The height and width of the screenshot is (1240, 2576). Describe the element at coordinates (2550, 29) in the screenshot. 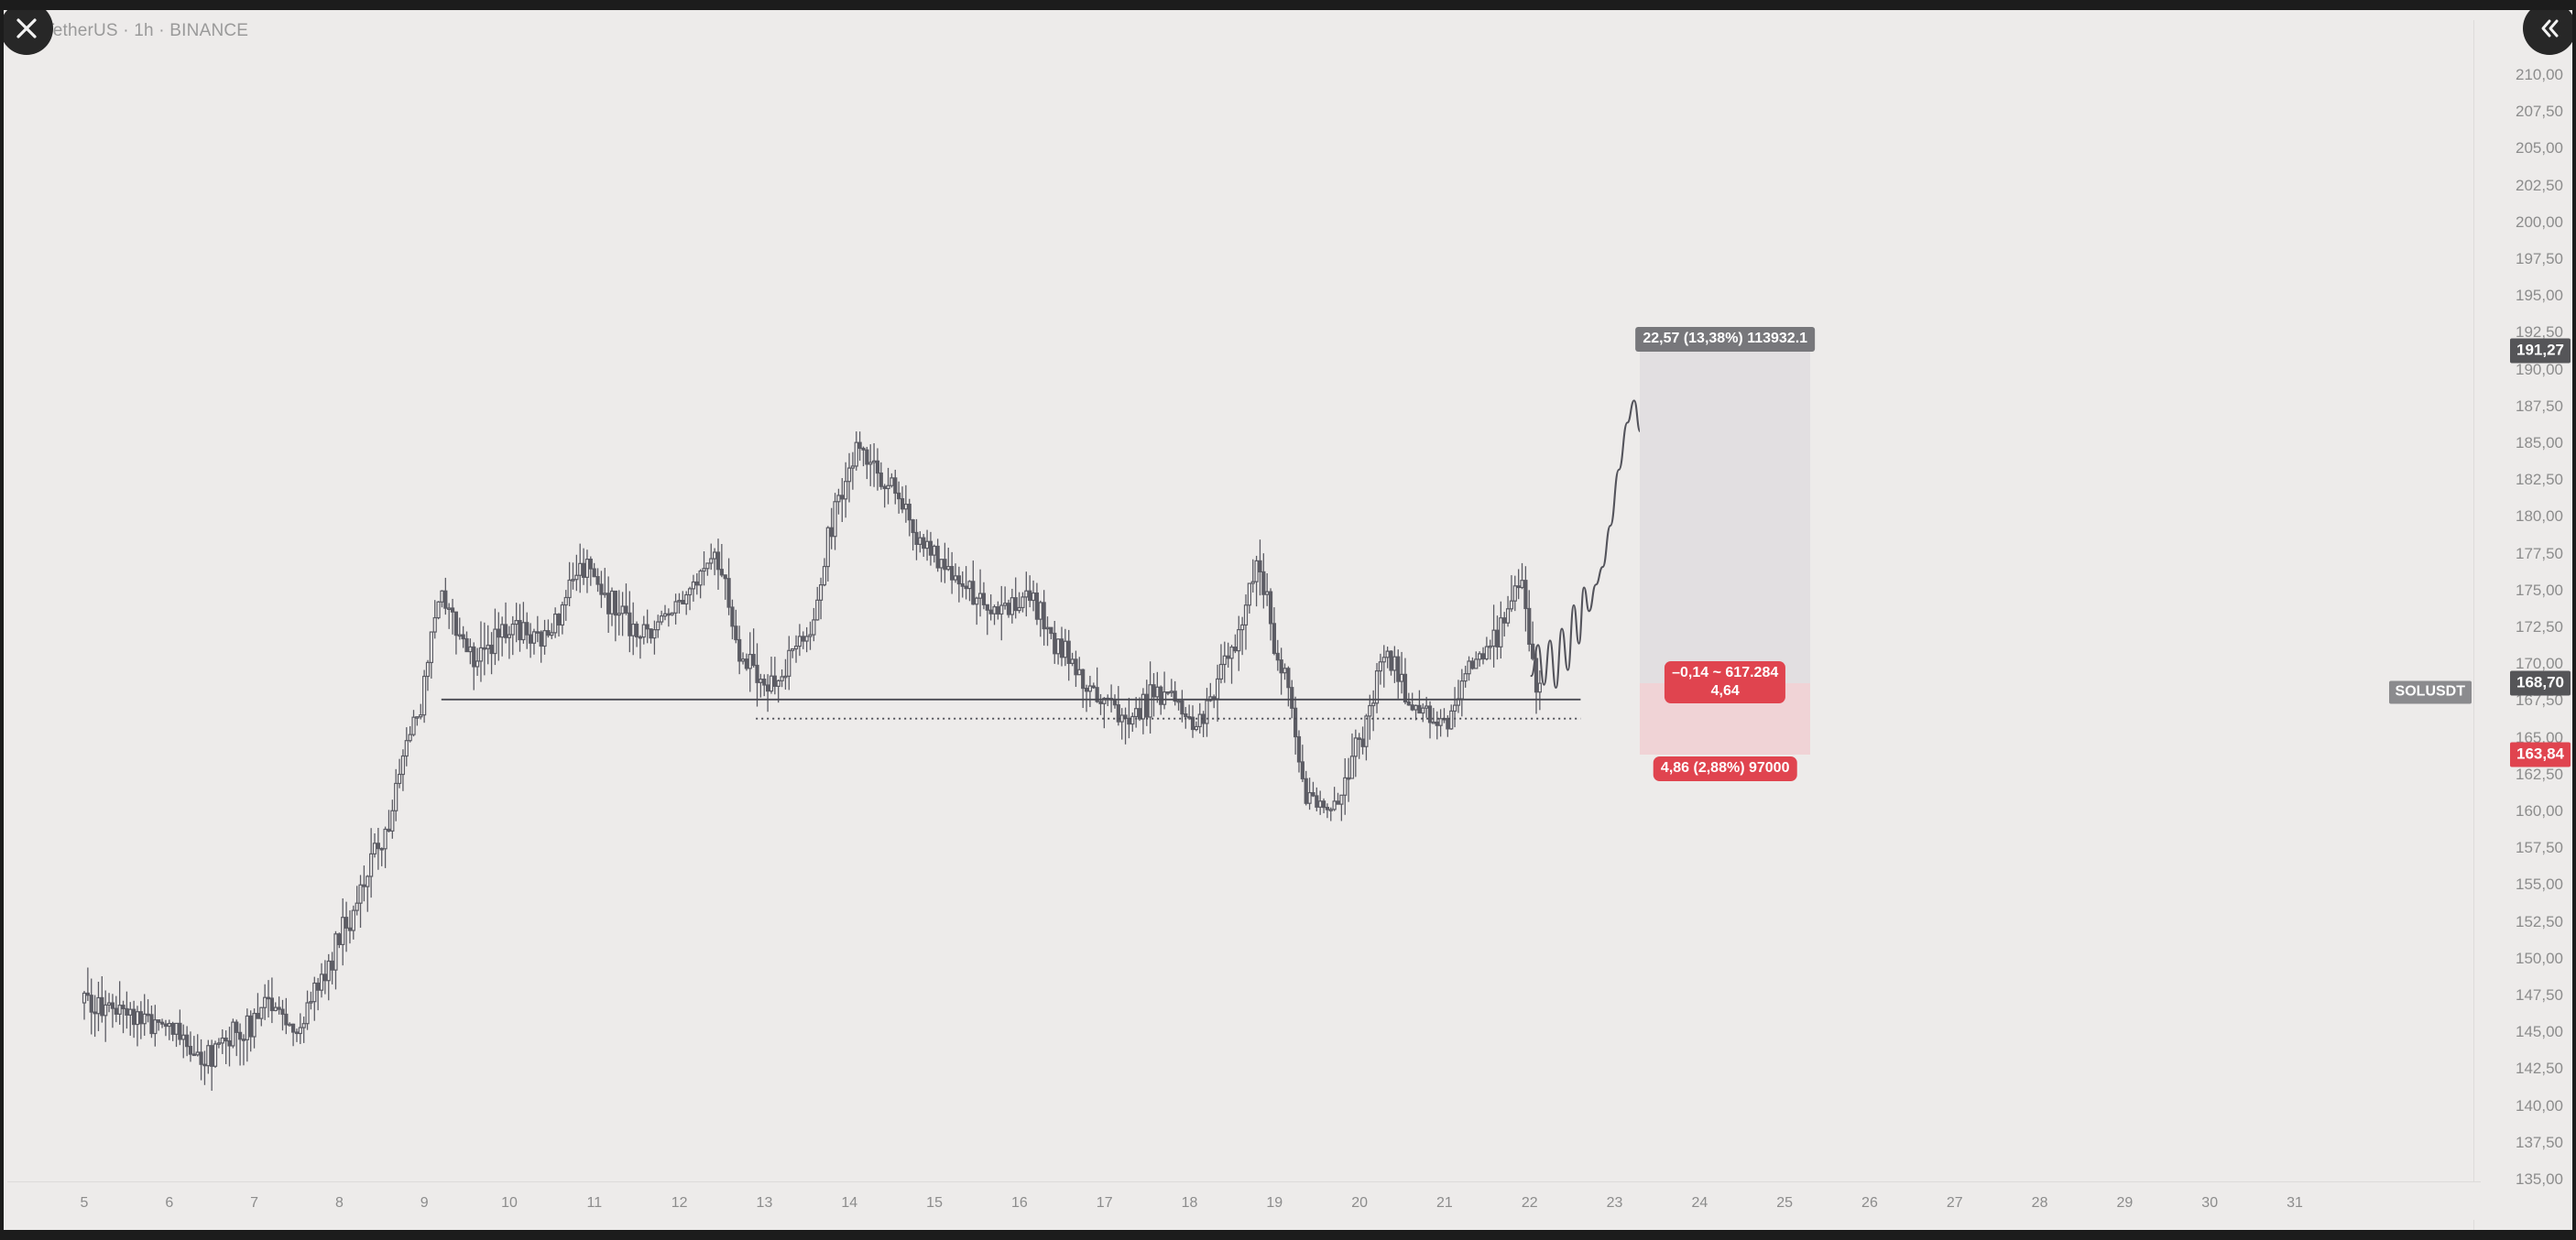

I see `double-chevron-left-icon` at that location.